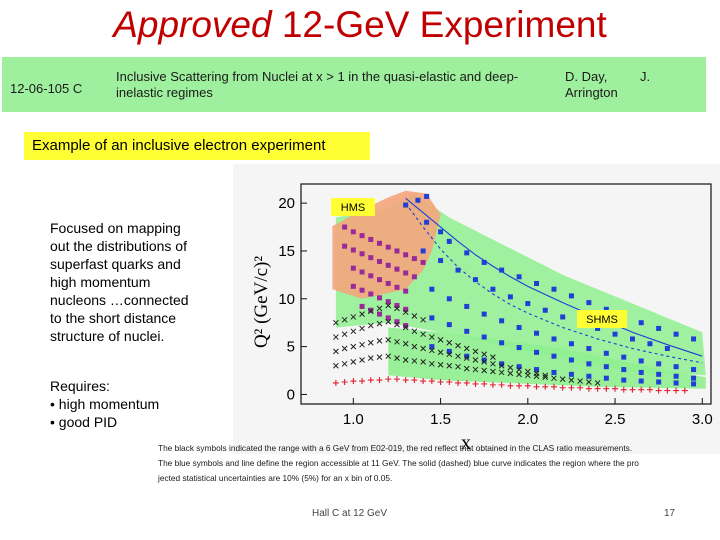  I want to click on requires-heading: Requires:, so click(80, 386).